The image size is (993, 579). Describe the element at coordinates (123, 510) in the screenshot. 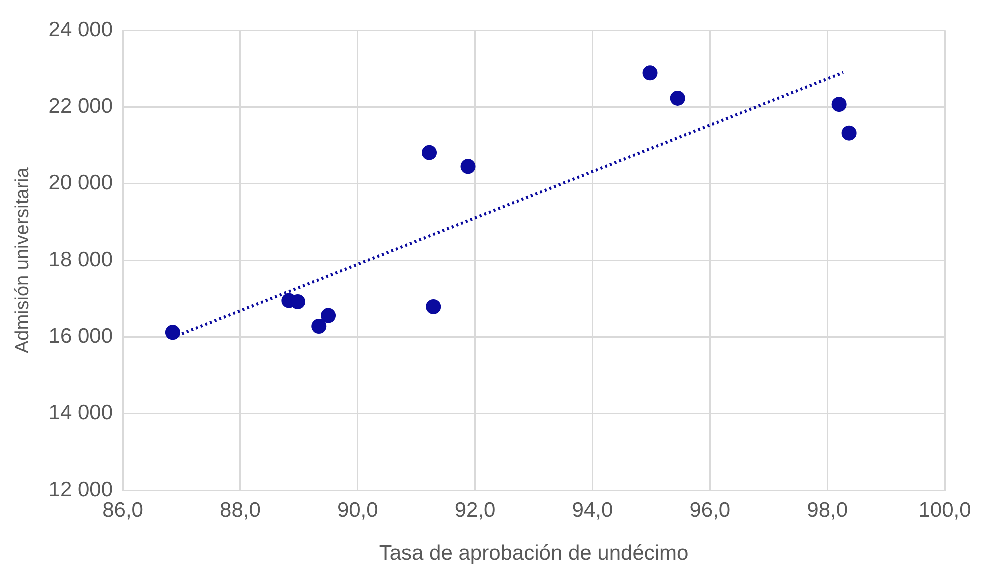

I see `x-tick-label: 86,0` at that location.